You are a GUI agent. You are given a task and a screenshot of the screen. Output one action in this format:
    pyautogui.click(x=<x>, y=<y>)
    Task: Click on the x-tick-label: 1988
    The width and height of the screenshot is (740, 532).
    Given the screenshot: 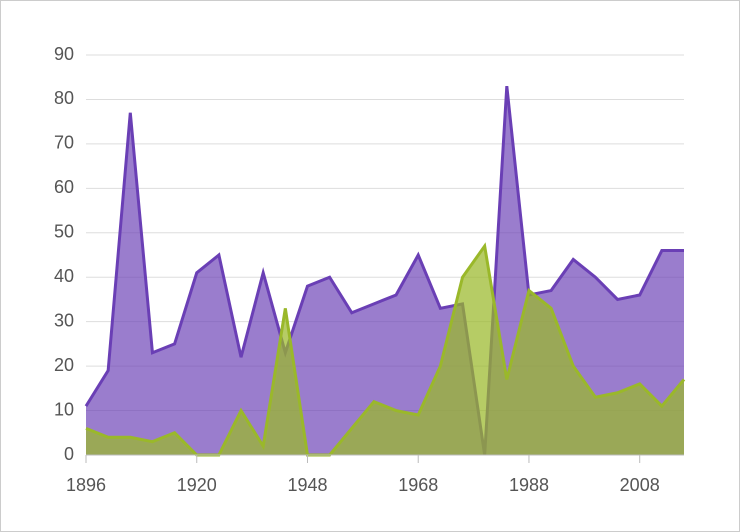 What is the action you would take?
    pyautogui.click(x=529, y=485)
    